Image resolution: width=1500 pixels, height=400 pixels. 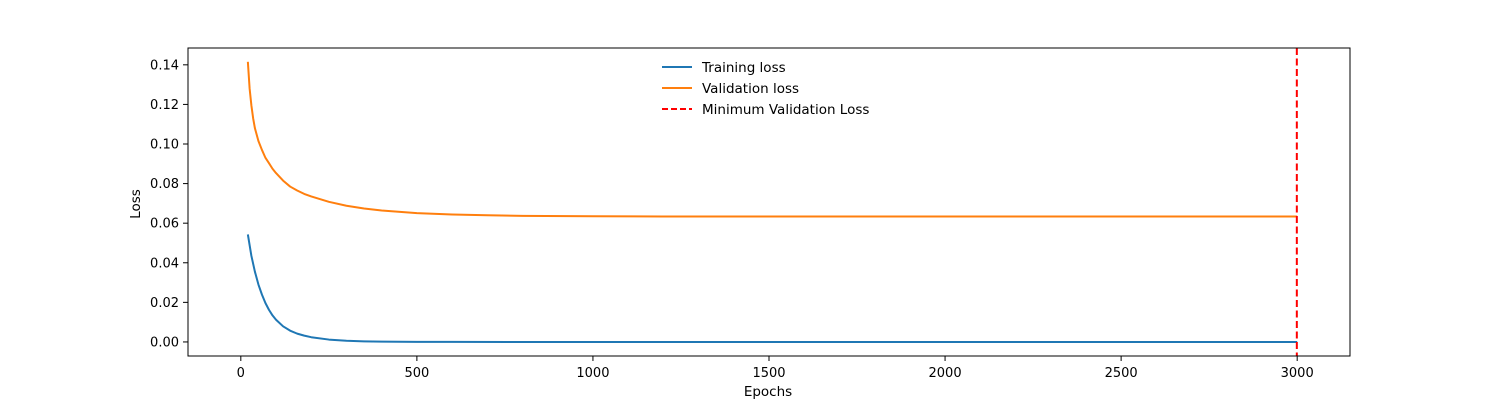 What do you see at coordinates (164, 105) in the screenshot?
I see `y-tick-label: 0.12` at bounding box center [164, 105].